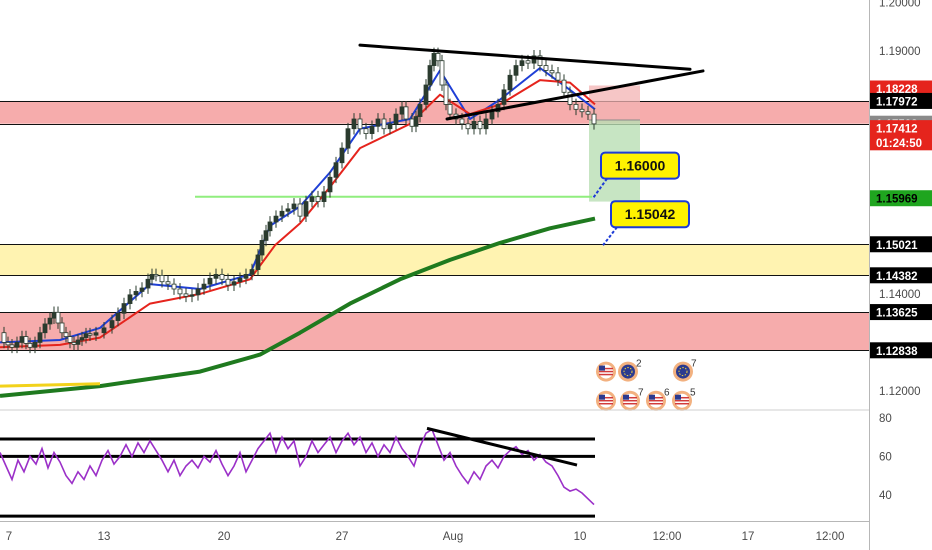  Describe the element at coordinates (901, 350) in the screenshot. I see `price-badge-9: 1.12838` at that location.